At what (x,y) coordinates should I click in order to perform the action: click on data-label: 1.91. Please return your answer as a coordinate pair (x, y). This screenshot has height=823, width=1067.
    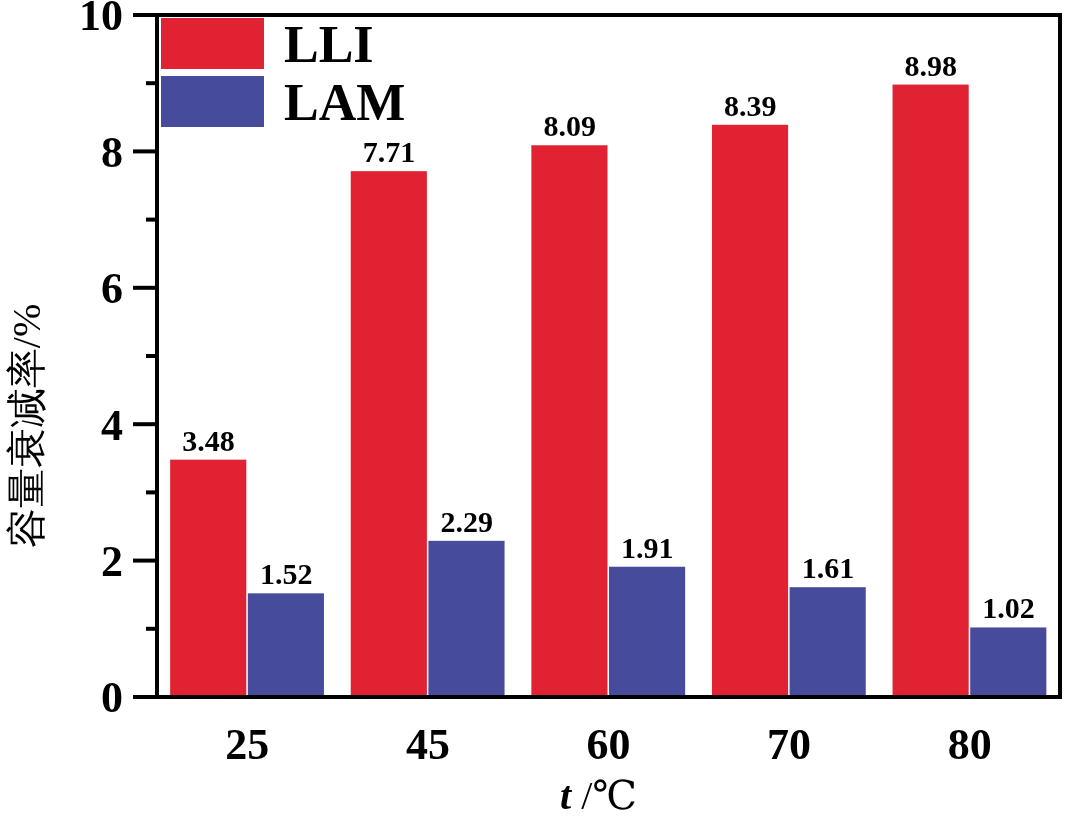
    Looking at the image, I should click on (647, 547).